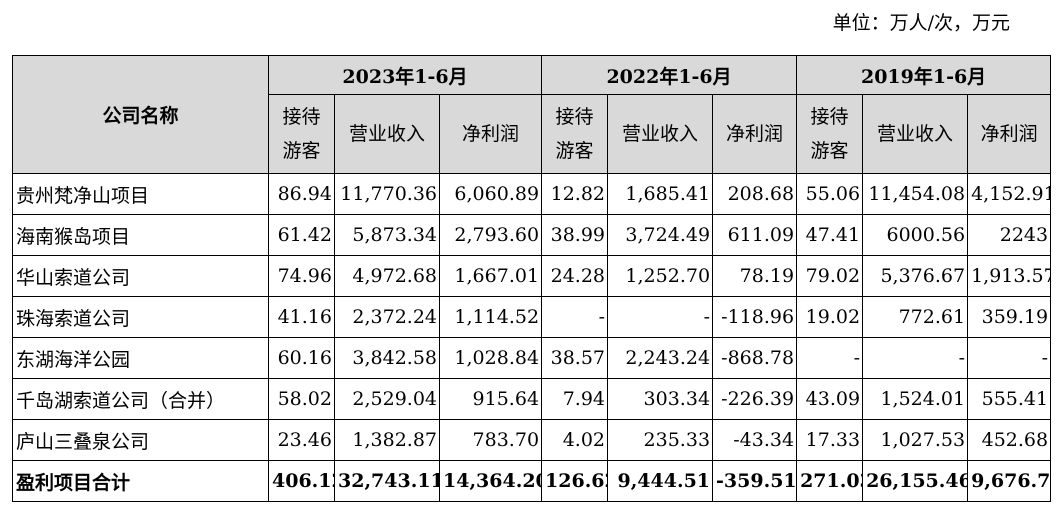 This screenshot has width=1060, height=521. Describe the element at coordinates (140, 358) in the screenshot. I see `company-name-cell: 东湖海洋公园` at that location.